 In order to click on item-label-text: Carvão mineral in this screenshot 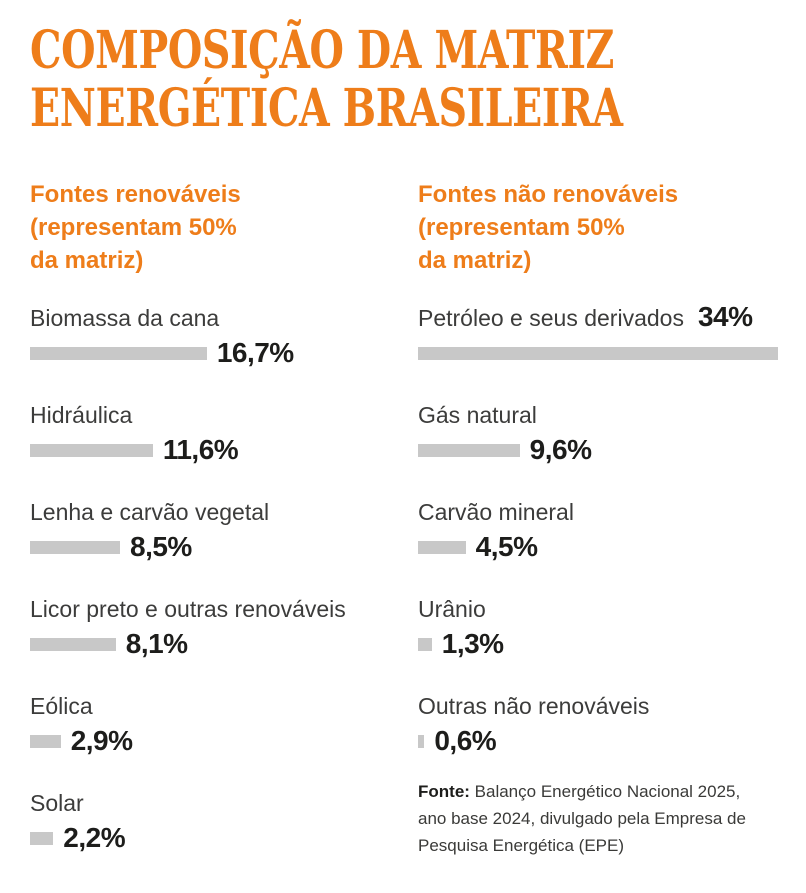, I will do `click(496, 512)`.